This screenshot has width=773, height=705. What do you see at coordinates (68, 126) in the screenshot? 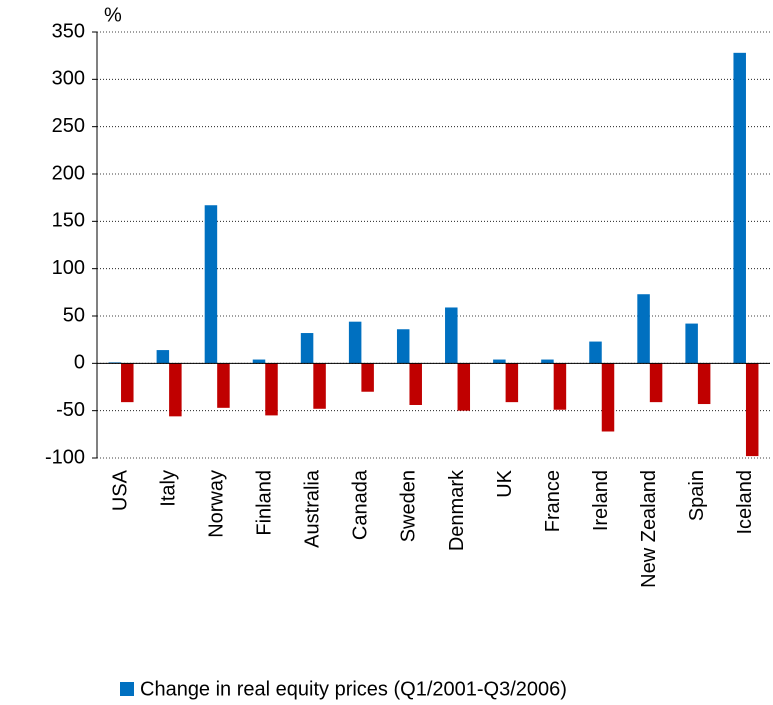
I see `y-tick-label: 250` at bounding box center [68, 126].